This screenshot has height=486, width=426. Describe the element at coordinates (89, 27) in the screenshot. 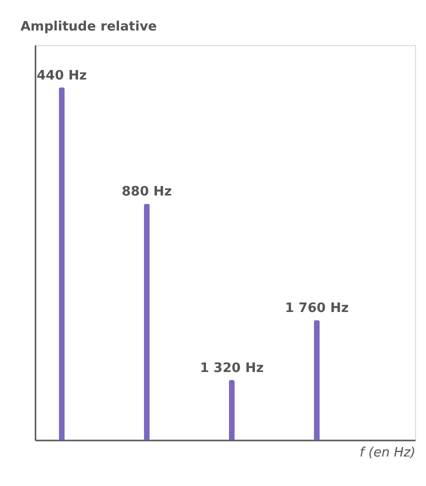

I see `y-axis-title: Amplitude relative` at that location.